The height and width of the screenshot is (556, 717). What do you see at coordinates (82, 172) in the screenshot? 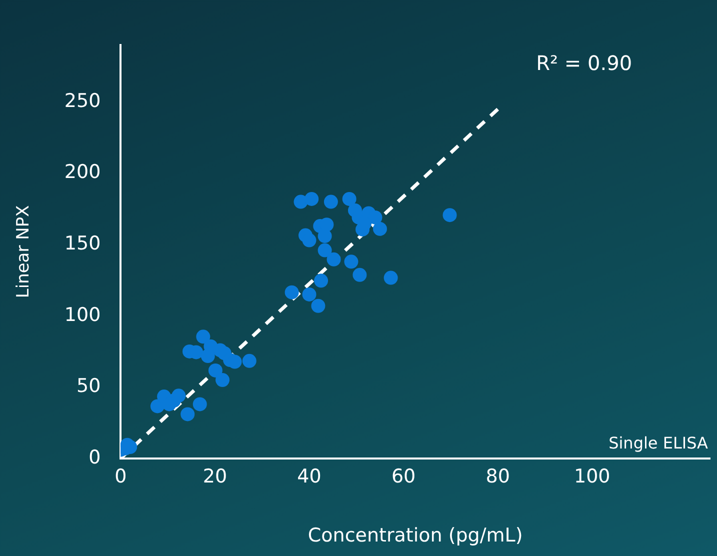
I see `y-tick-label: 200` at bounding box center [82, 172].